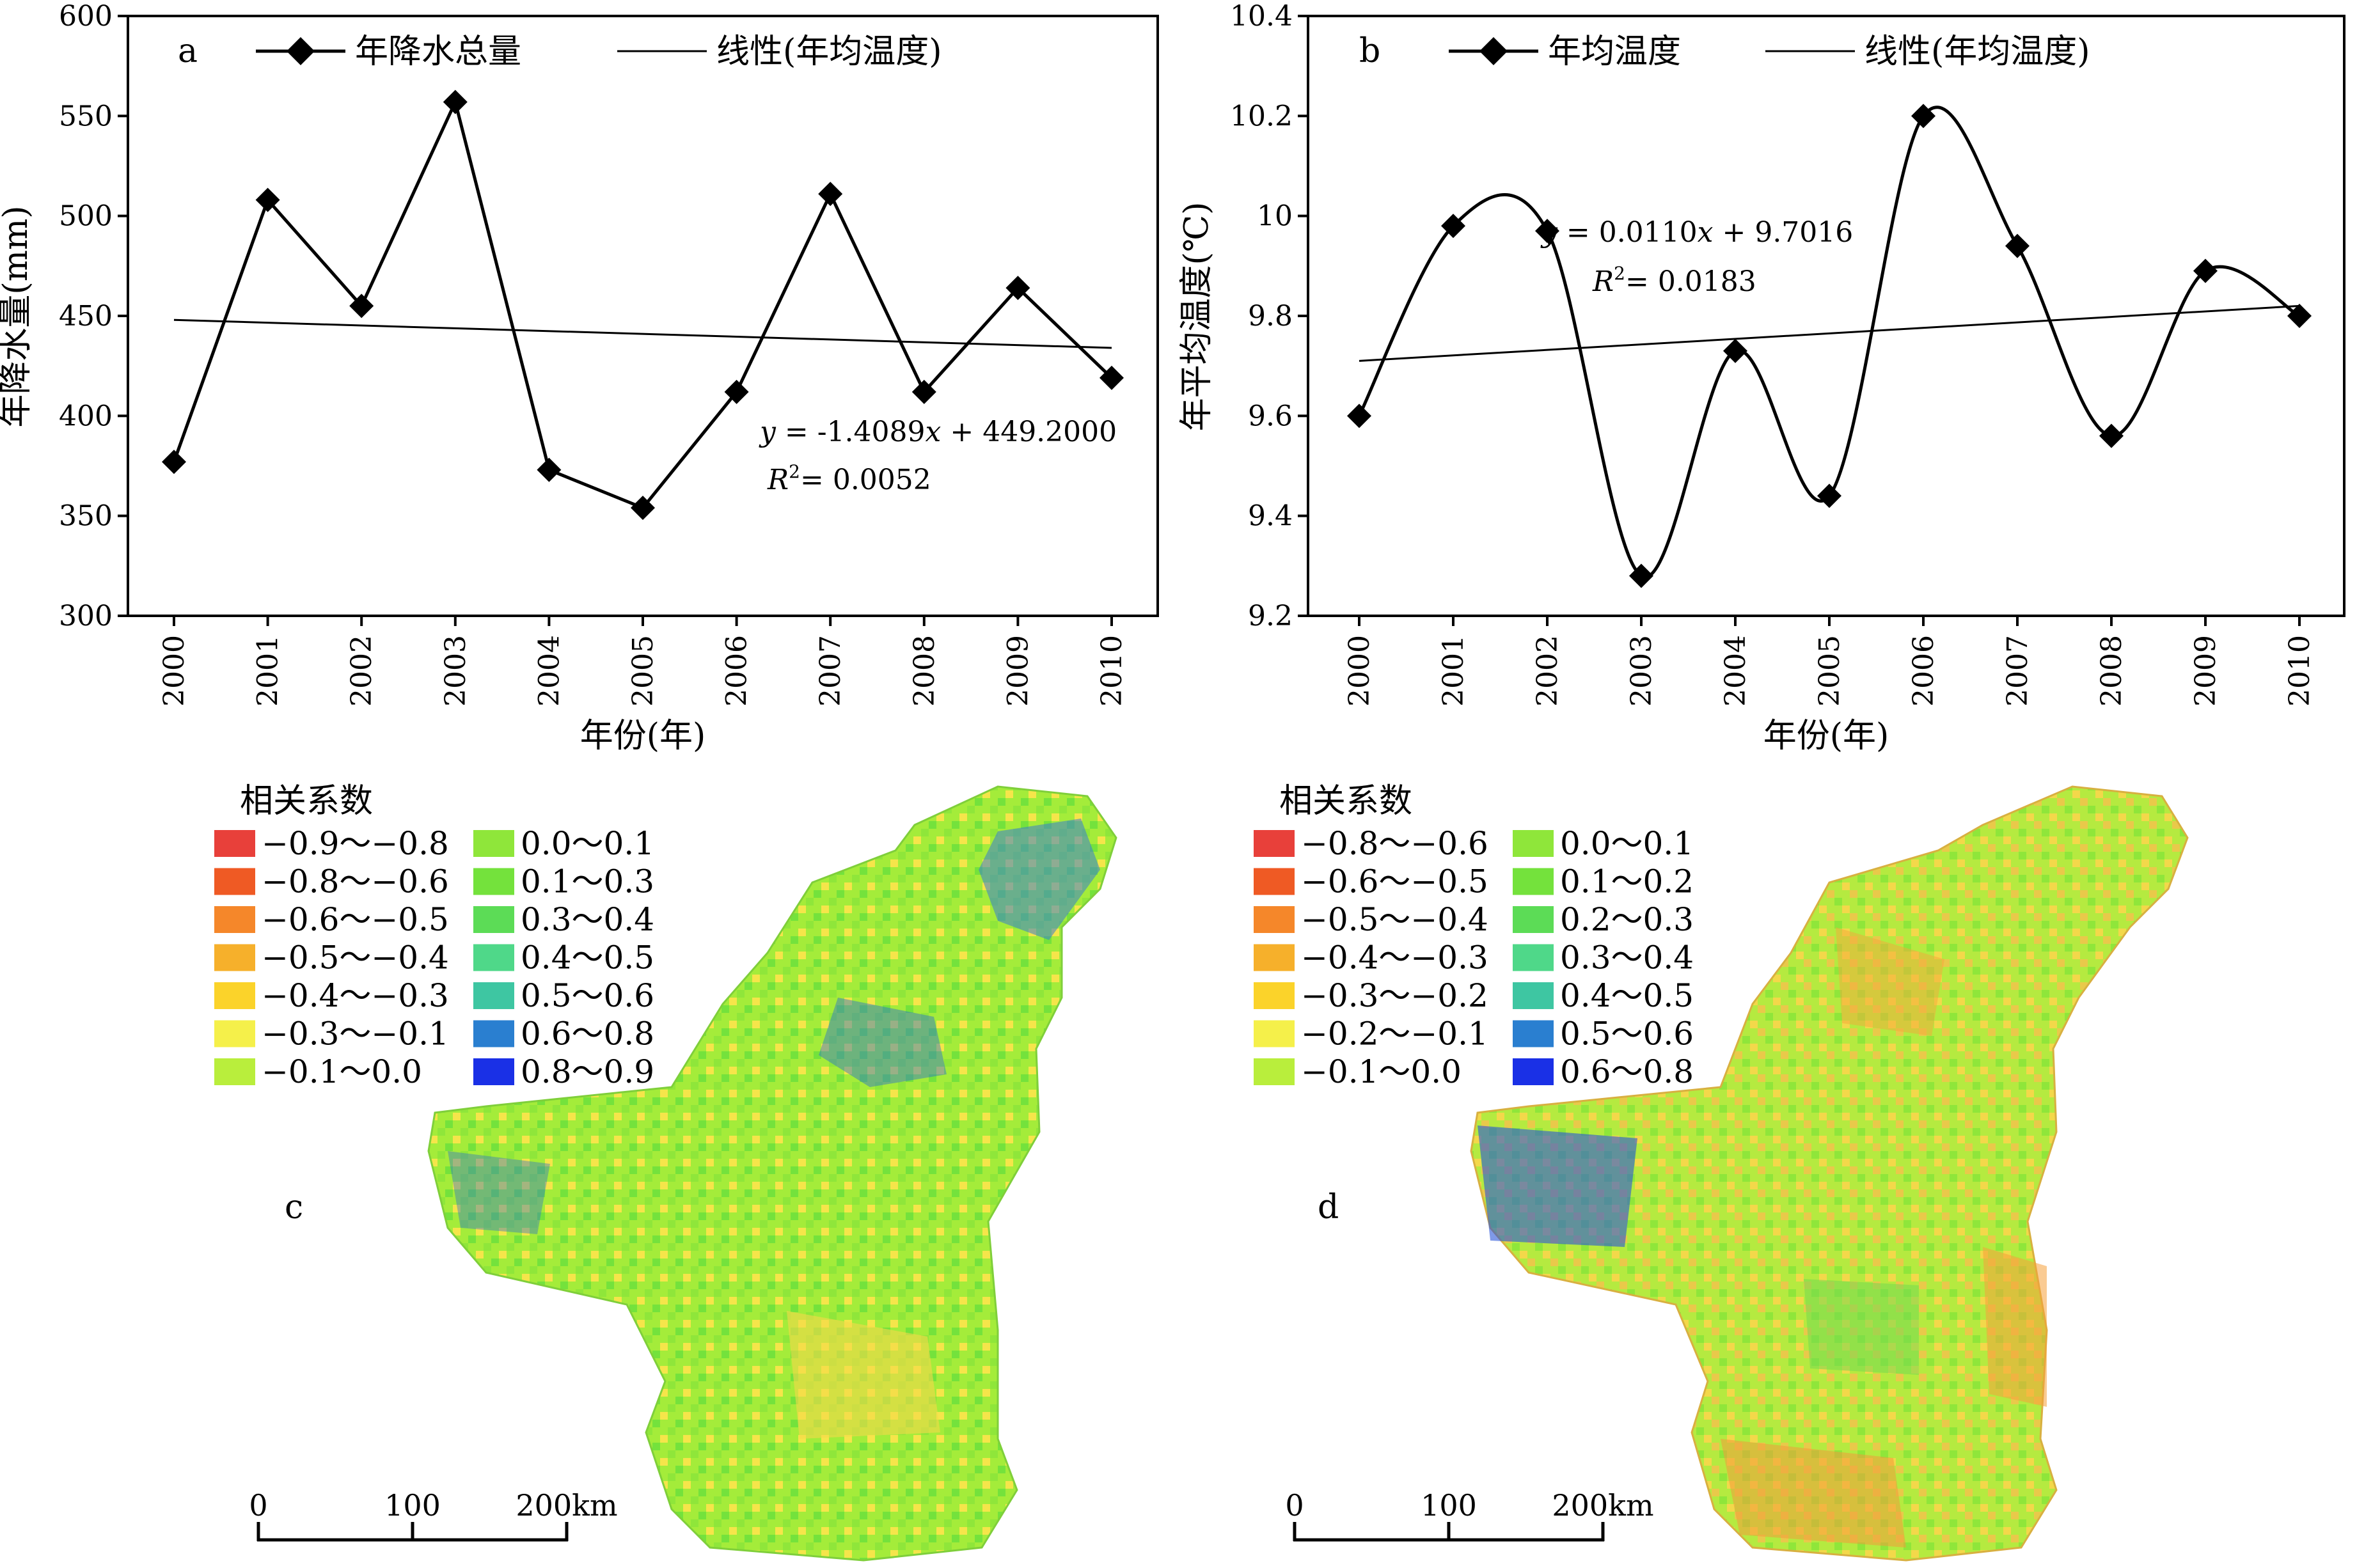 The image size is (2357, 1568). I want to click on markers-temp, so click(1829, 346).